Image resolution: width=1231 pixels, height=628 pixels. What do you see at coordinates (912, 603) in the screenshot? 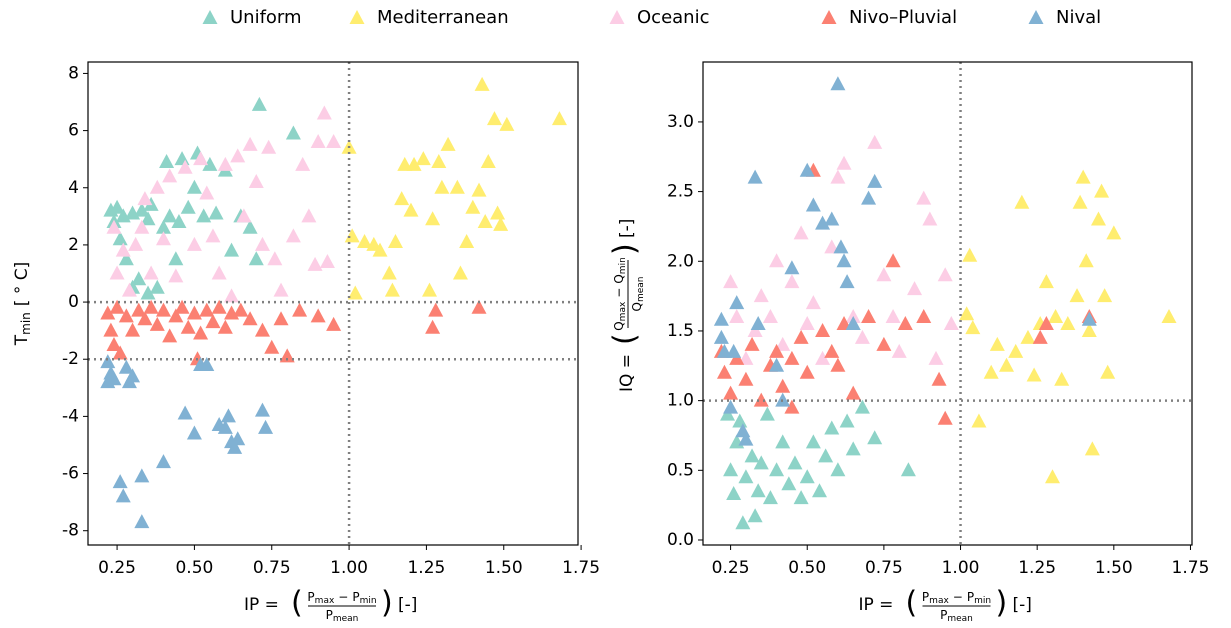
I see `paren: (` at bounding box center [912, 603].